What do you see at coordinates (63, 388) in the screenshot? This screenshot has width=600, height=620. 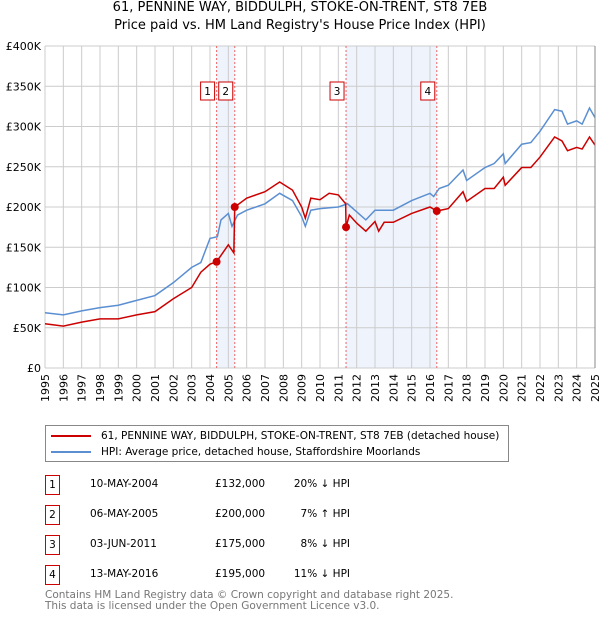 I see `x-tick-label: 1996` at bounding box center [63, 388].